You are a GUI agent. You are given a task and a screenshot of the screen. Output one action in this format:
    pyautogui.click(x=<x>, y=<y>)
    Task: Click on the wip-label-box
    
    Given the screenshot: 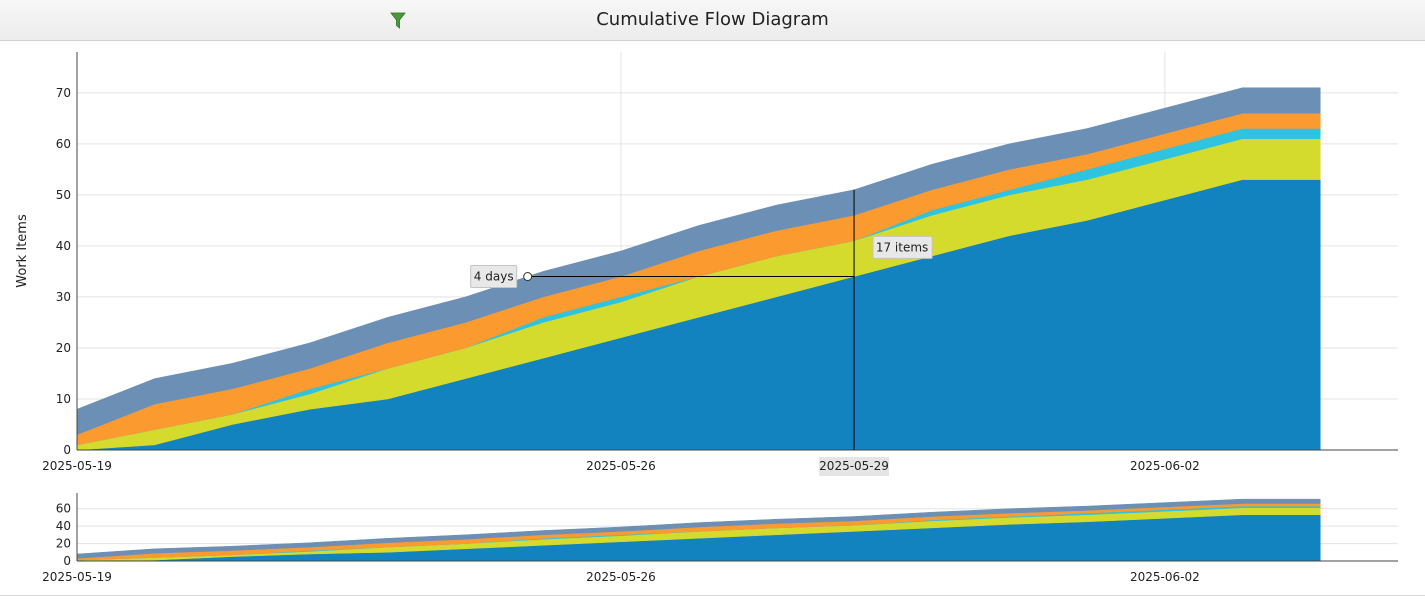 What is the action you would take?
    pyautogui.click(x=902, y=247)
    